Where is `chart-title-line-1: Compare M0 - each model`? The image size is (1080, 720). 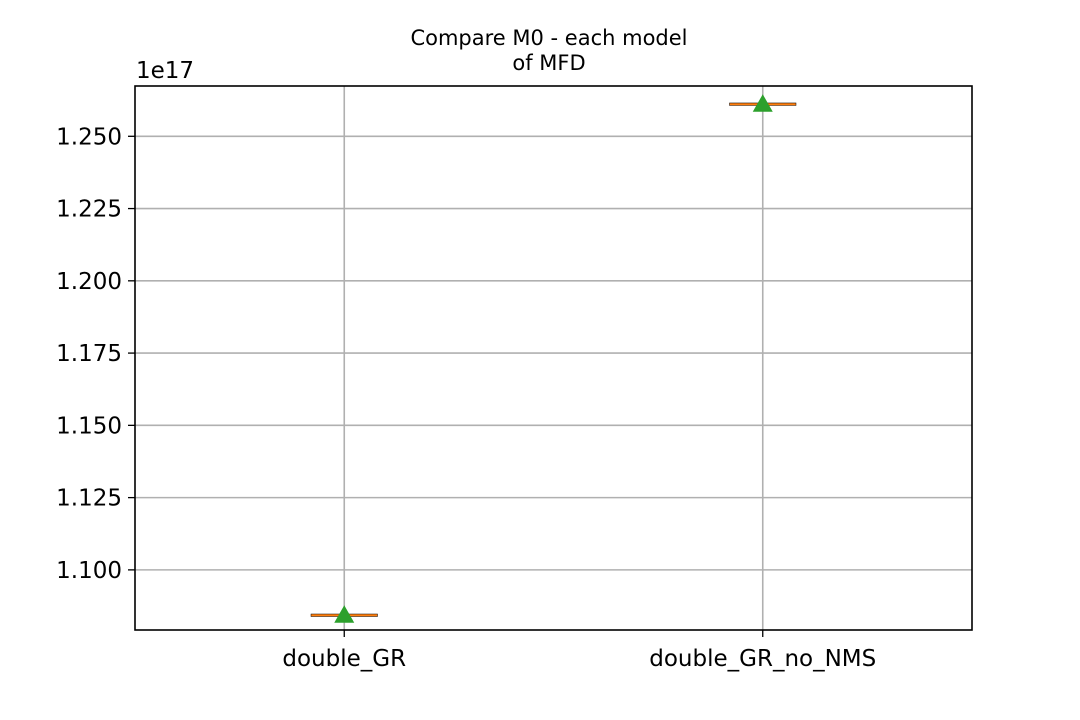
chart-title-line-1: Compare M0 - each model is located at coordinates (548, 38).